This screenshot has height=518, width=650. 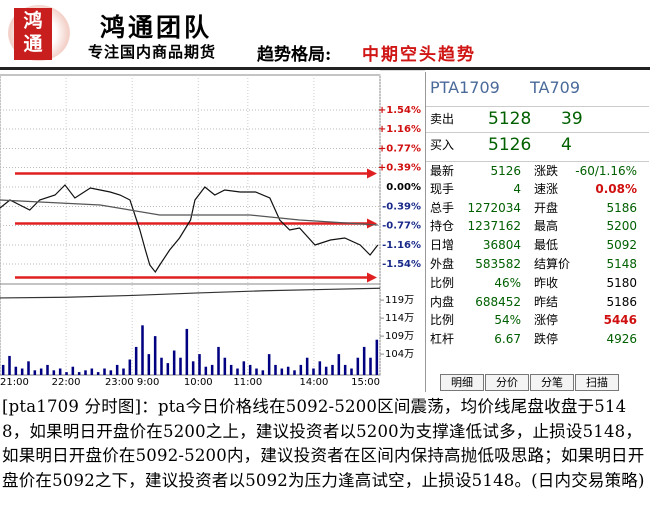 I want to click on quote-value: 1272034, so click(x=494, y=207).